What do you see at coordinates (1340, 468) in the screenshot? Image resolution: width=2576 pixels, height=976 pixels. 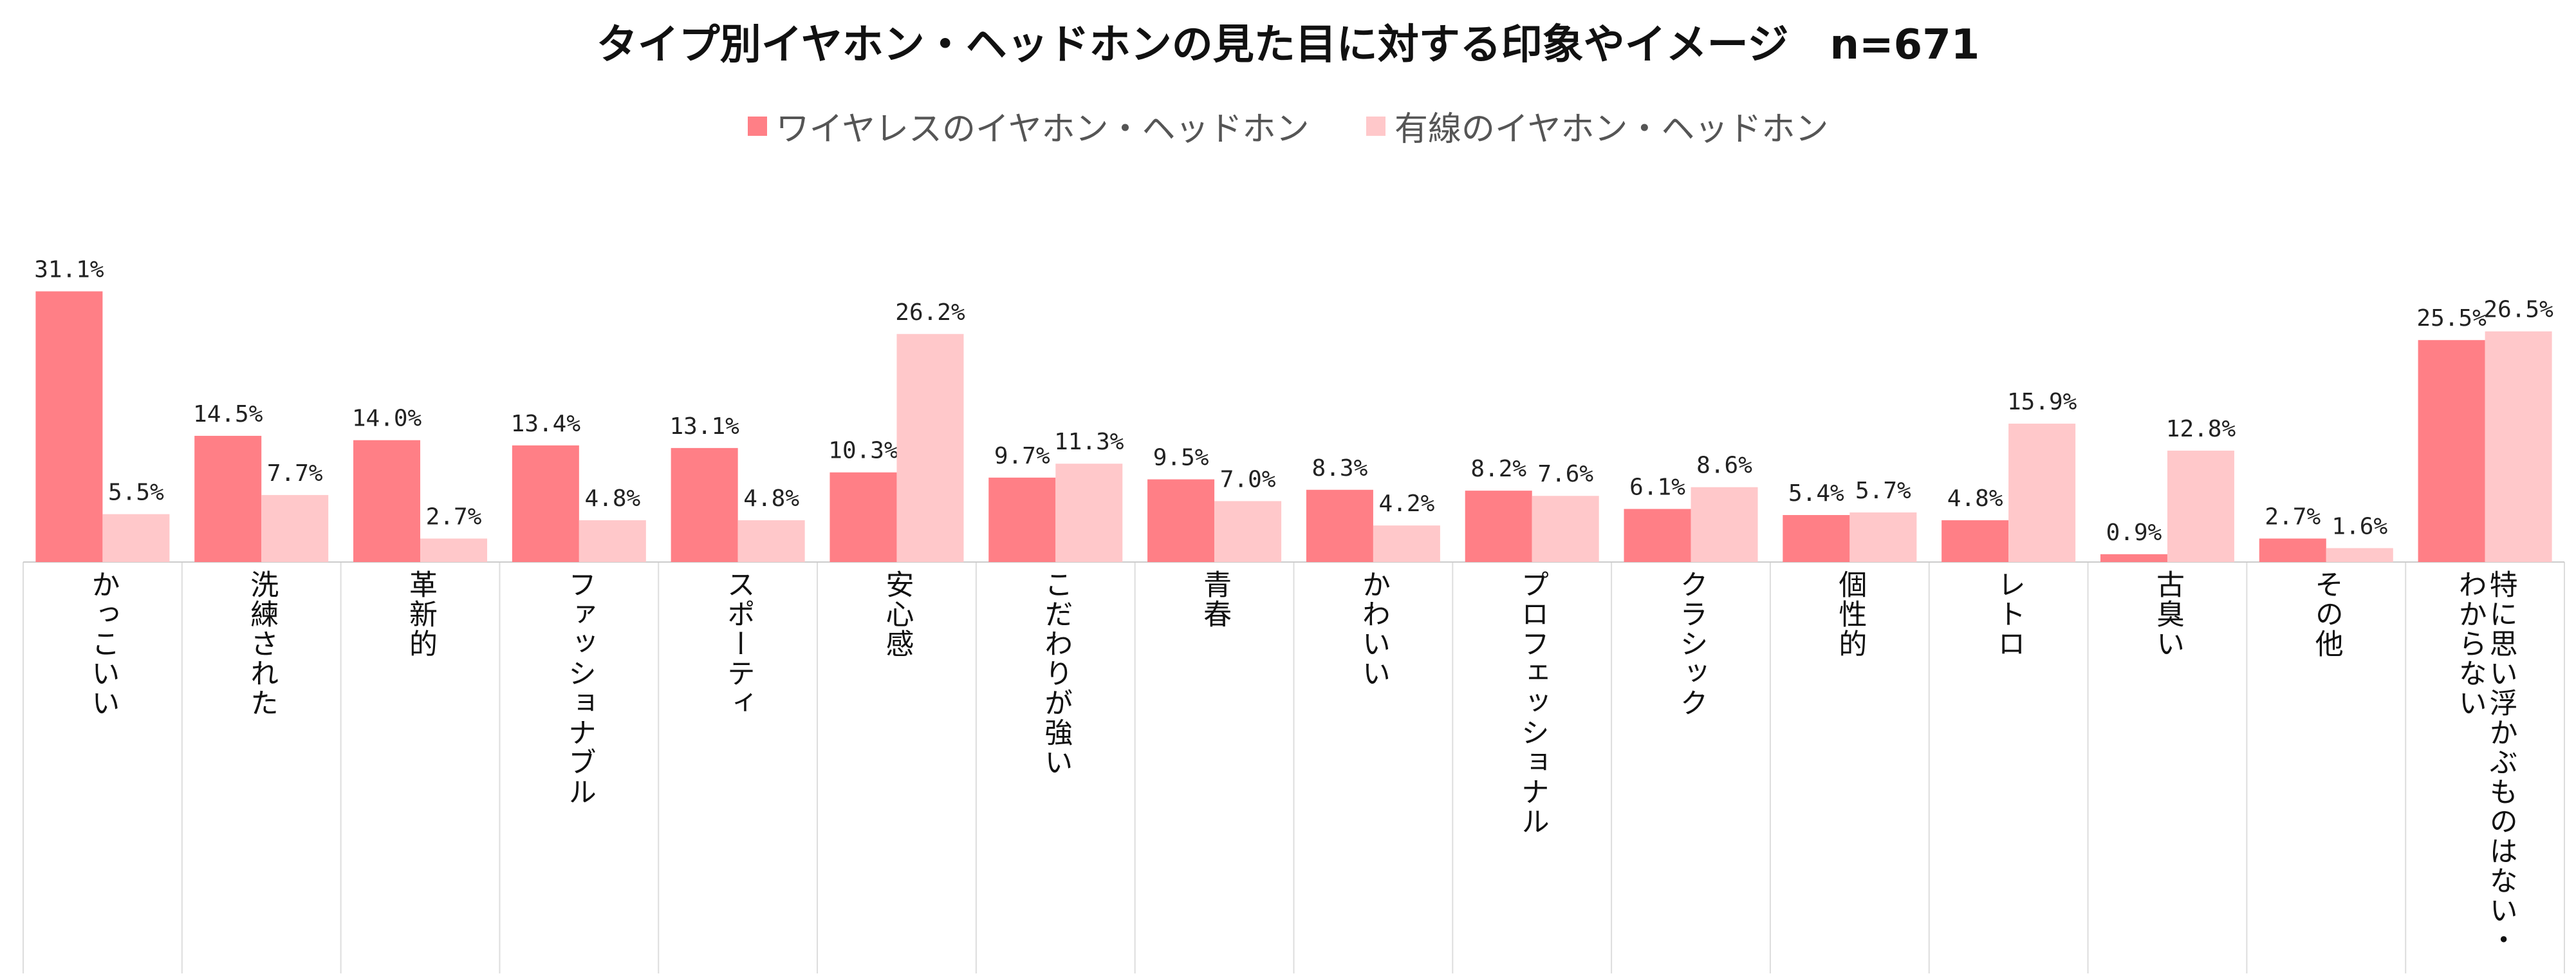 I see `value-label-wireless: 8.3%` at bounding box center [1340, 468].